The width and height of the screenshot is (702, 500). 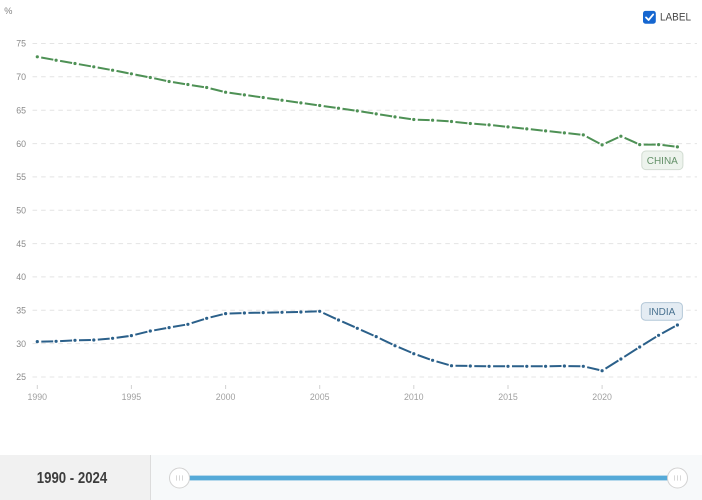 I want to click on svg-text: 25, so click(x=21, y=377).